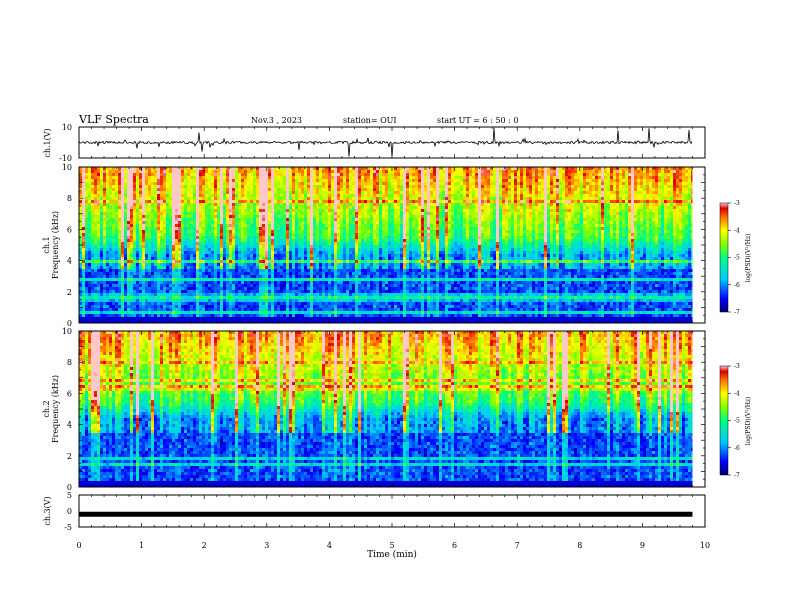 The width and height of the screenshot is (792, 612). Describe the element at coordinates (392, 511) in the screenshot. I see `ch3-waveform-frame` at that location.